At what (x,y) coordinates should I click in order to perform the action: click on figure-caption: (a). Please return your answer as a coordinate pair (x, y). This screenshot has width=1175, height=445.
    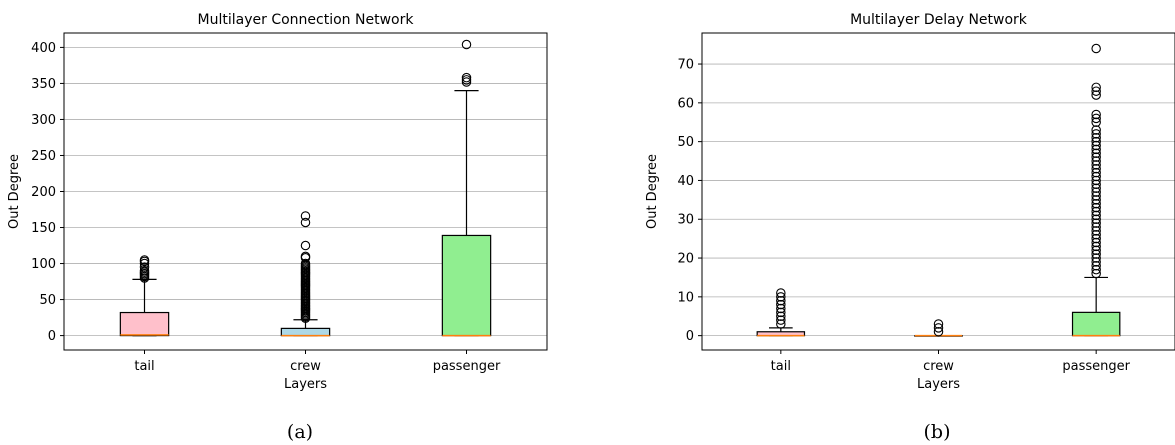
    Looking at the image, I should click on (300, 432).